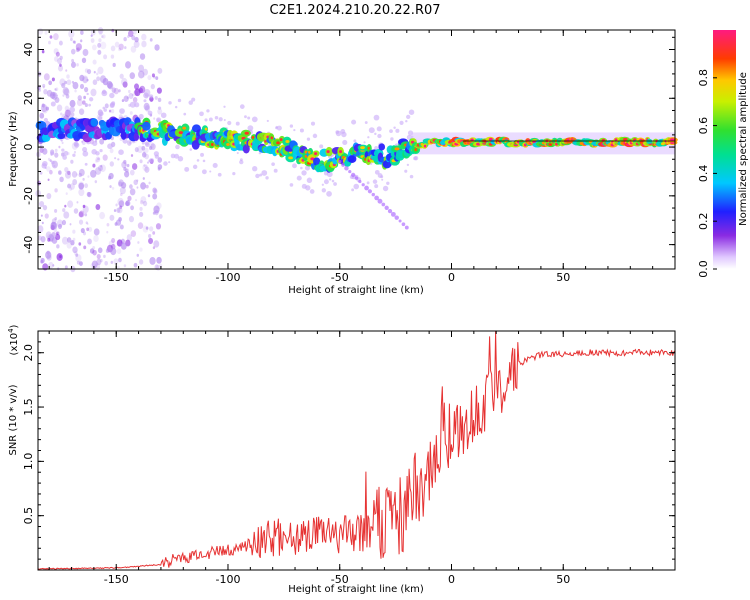 This screenshot has width=750, height=600. Describe the element at coordinates (724, 149) in the screenshot. I see `colorbar-gradient` at that location.